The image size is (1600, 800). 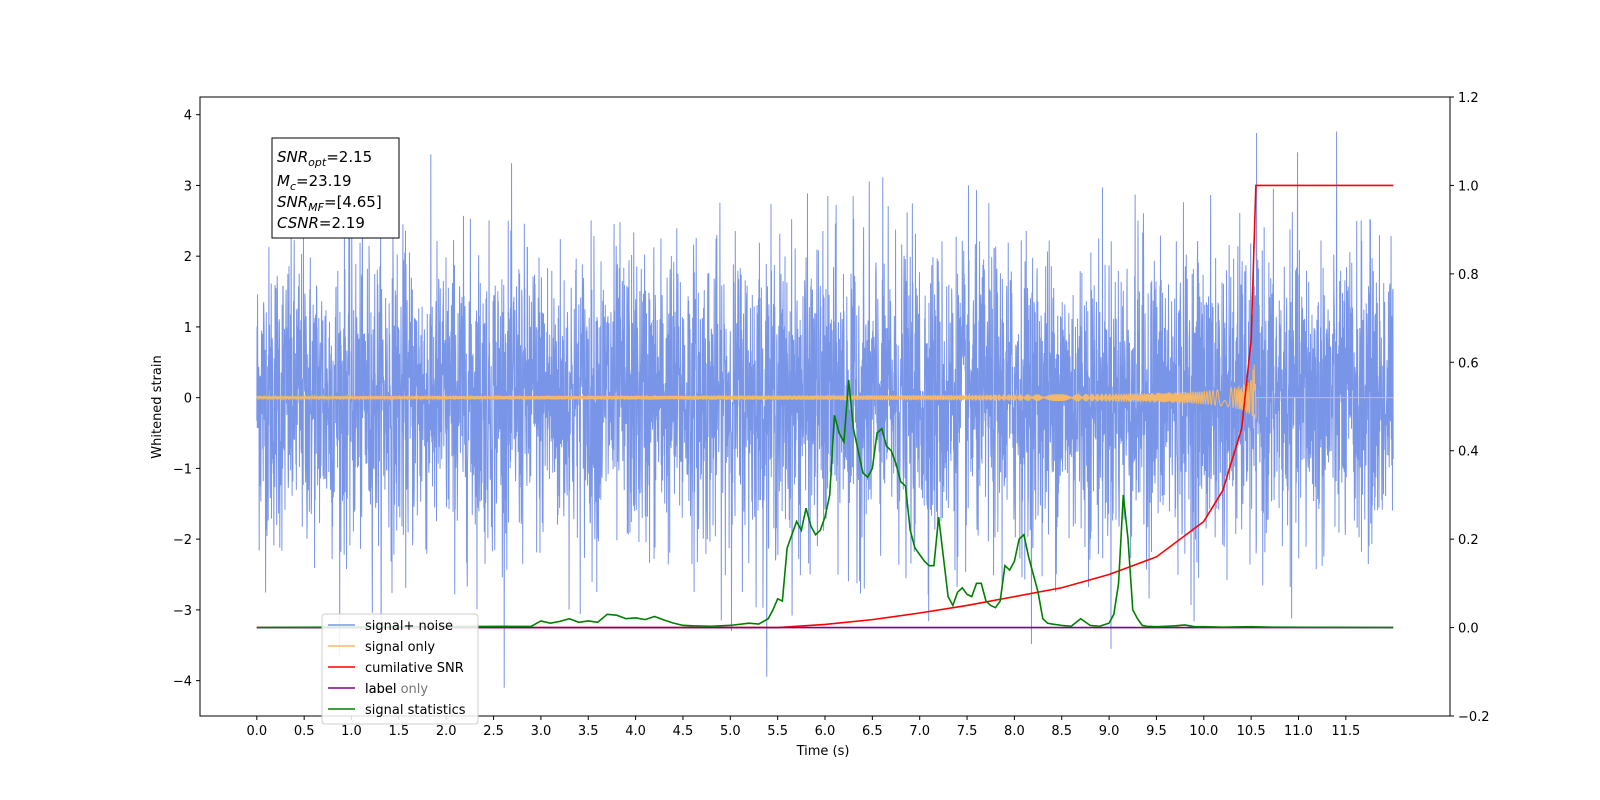 What do you see at coordinates (188, 328) in the screenshot?
I see `y-left-tick-label: 1` at bounding box center [188, 328].